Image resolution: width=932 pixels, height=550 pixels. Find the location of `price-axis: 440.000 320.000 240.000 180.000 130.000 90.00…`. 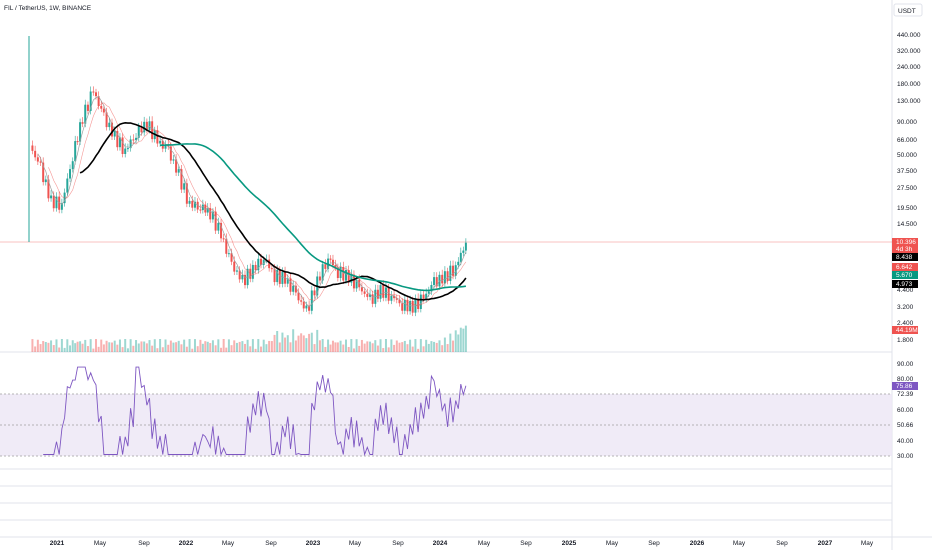

price-axis: 440.000 320.000 240.000 180.000 130.000 90.00… is located at coordinates (909, 188).